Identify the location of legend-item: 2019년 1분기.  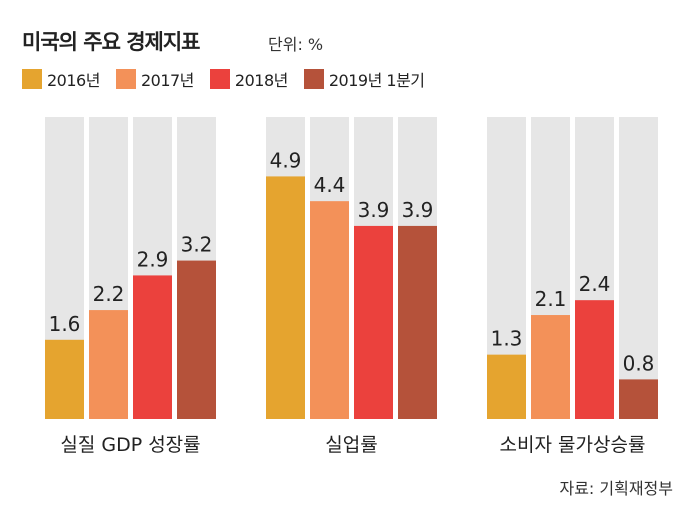
(364, 79).